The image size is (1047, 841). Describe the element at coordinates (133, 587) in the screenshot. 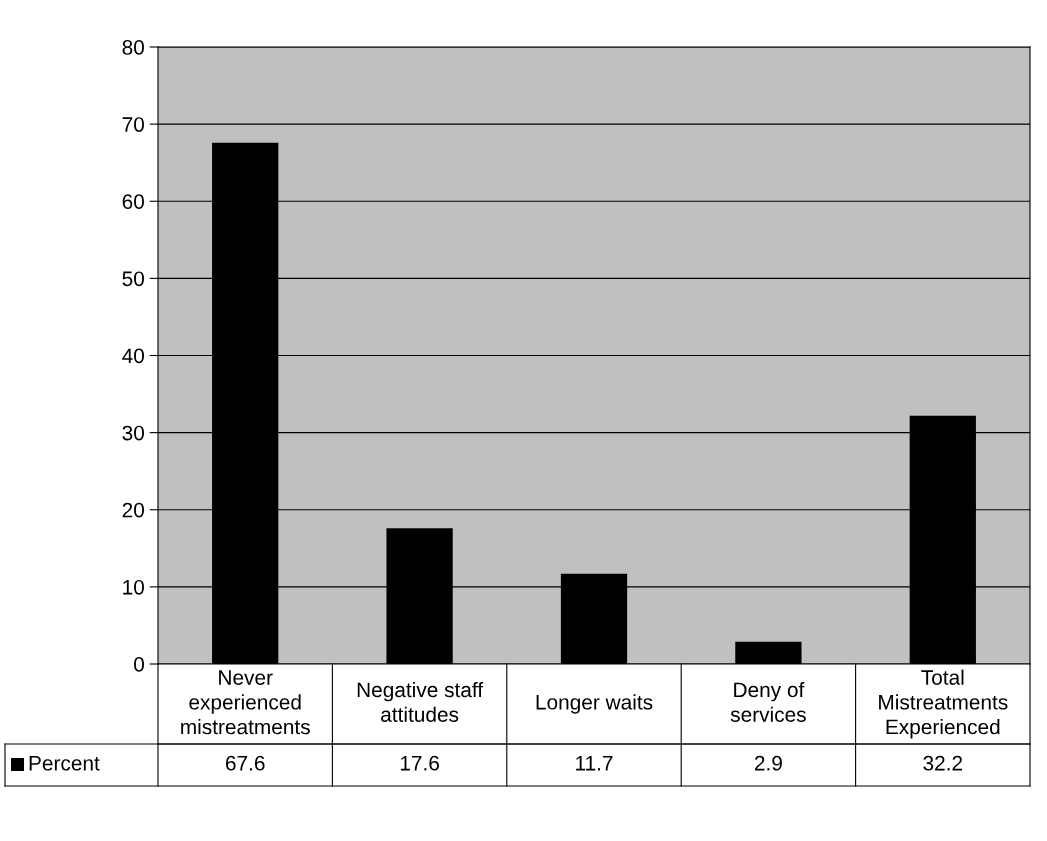

I see `y-tick-label: 10` at that location.